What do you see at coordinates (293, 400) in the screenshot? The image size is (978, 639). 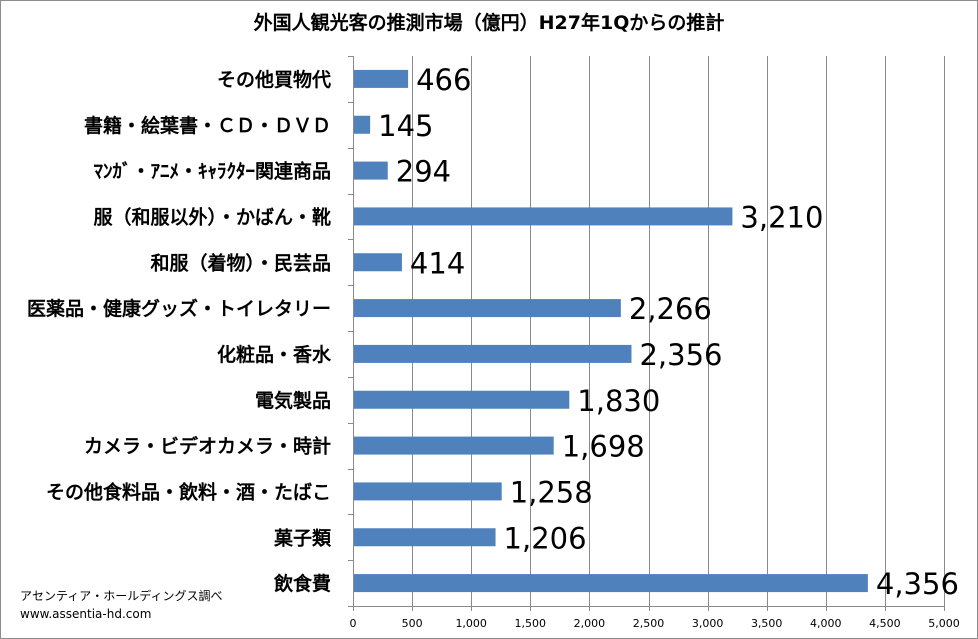 I see `category-label: 電気製品` at bounding box center [293, 400].